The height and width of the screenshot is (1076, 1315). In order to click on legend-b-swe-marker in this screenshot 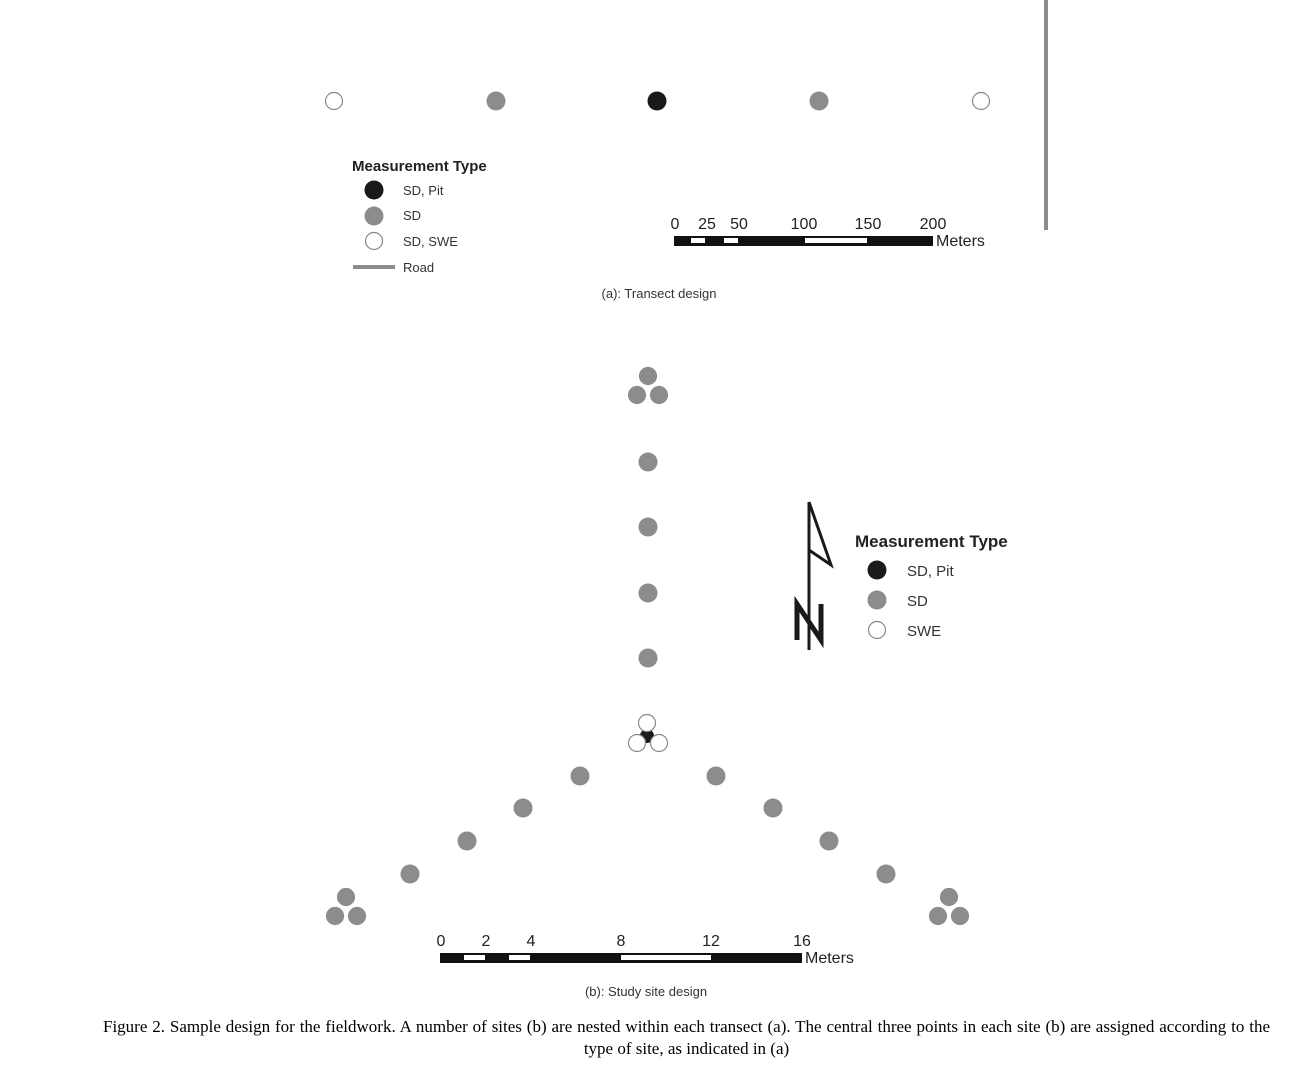, I will do `click(877, 630)`.